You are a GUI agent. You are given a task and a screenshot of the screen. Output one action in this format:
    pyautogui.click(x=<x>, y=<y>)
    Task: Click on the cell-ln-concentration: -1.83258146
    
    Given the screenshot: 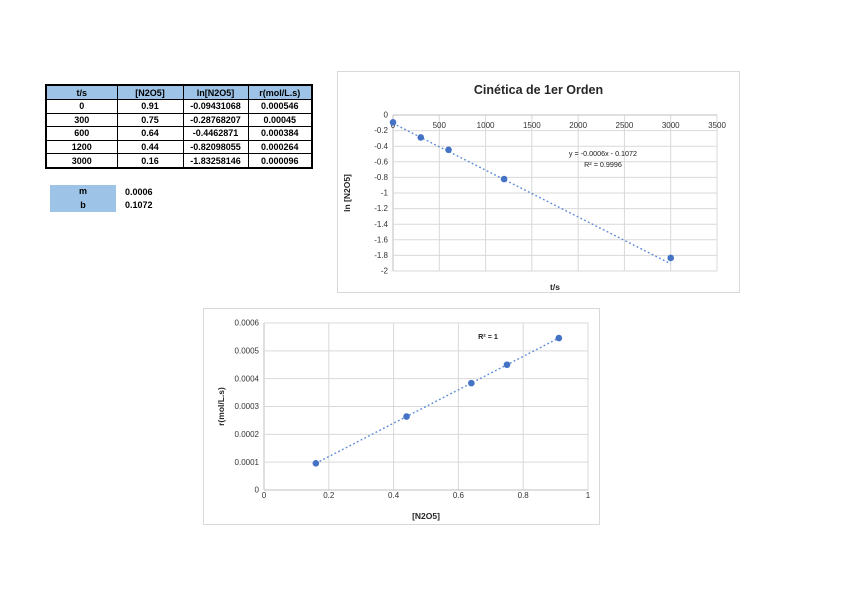 What is the action you would take?
    pyautogui.click(x=215, y=161)
    